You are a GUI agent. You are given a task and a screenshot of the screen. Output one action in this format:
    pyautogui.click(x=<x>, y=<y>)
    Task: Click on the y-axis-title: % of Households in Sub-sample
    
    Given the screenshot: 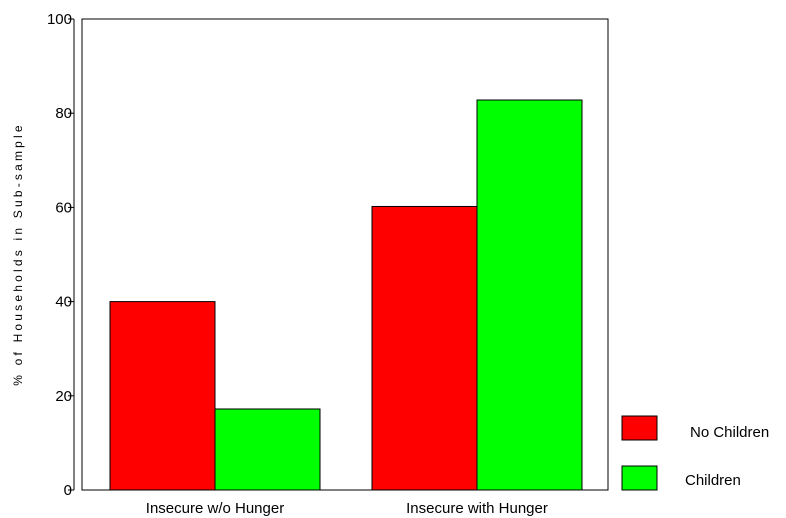 What is the action you would take?
    pyautogui.click(x=18, y=254)
    